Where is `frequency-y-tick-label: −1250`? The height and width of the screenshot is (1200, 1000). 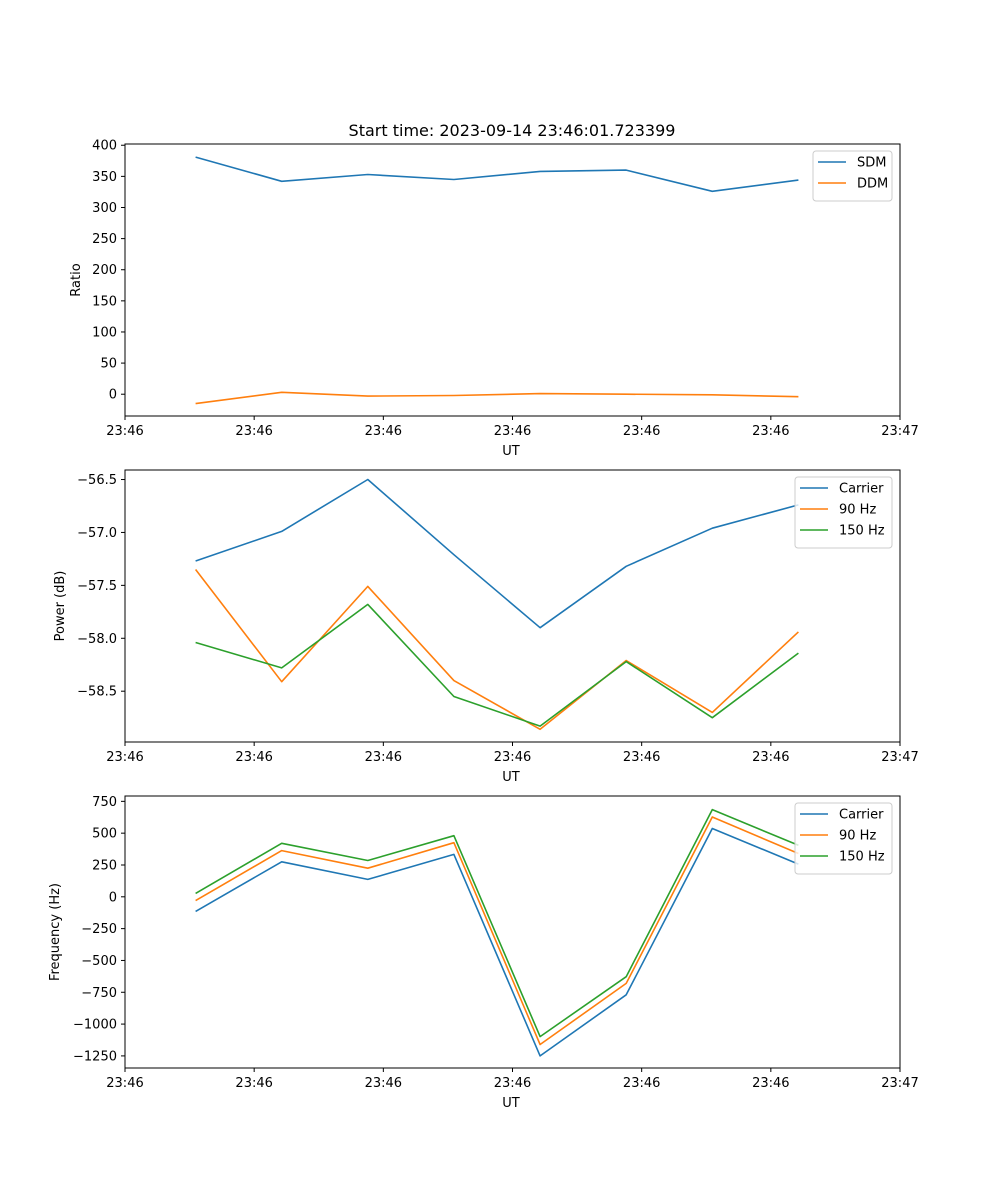
frequency-y-tick-label: −1250 is located at coordinates (95, 1056).